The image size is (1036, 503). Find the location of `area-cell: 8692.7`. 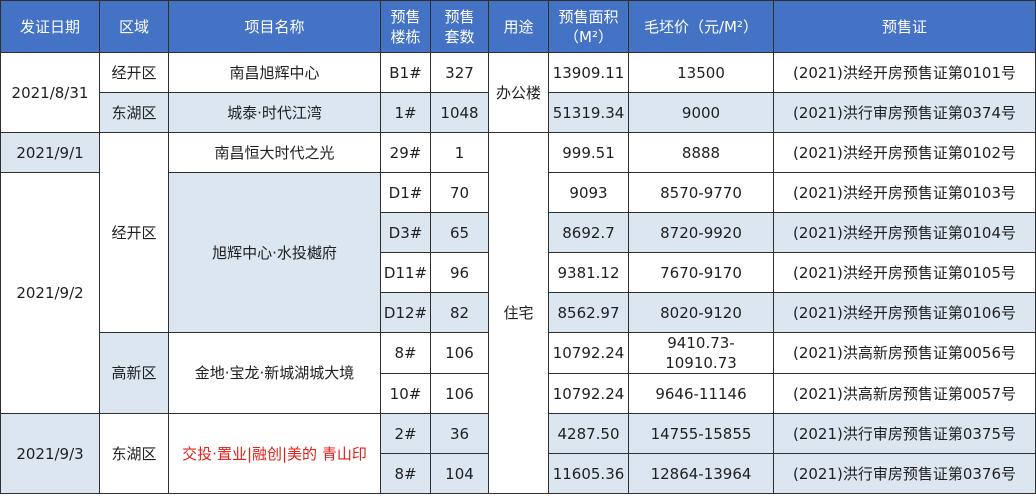

area-cell: 8692.7 is located at coordinates (588, 232).